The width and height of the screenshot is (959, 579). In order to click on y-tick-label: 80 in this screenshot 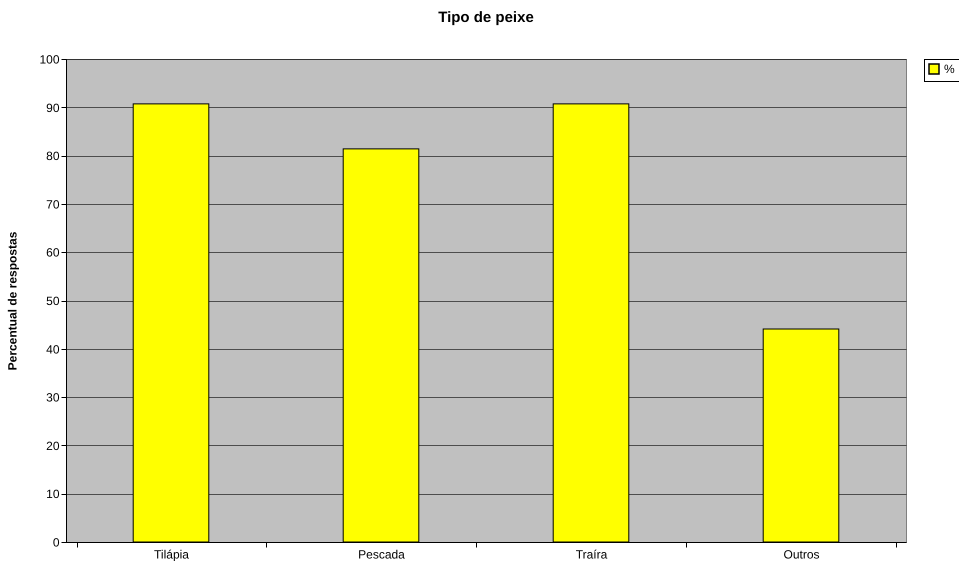, I will do `click(53, 156)`.